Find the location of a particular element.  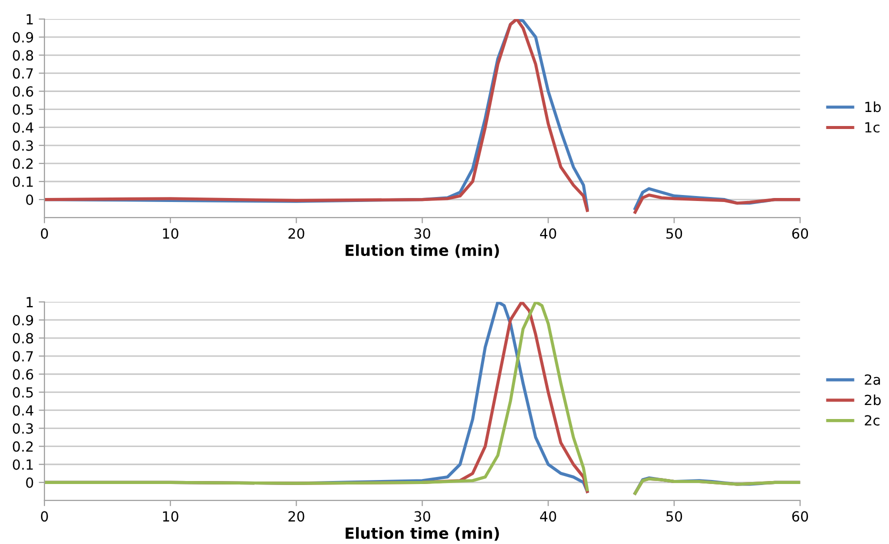

legend-label: 1c is located at coordinates (872, 127).